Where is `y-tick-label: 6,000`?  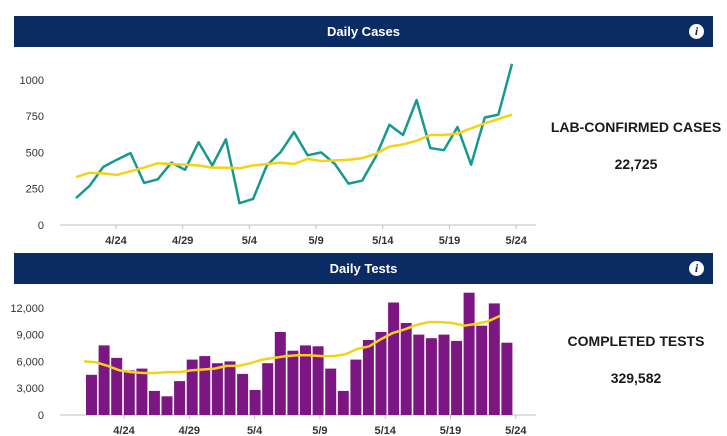
y-tick-label: 6,000 is located at coordinates (30, 362).